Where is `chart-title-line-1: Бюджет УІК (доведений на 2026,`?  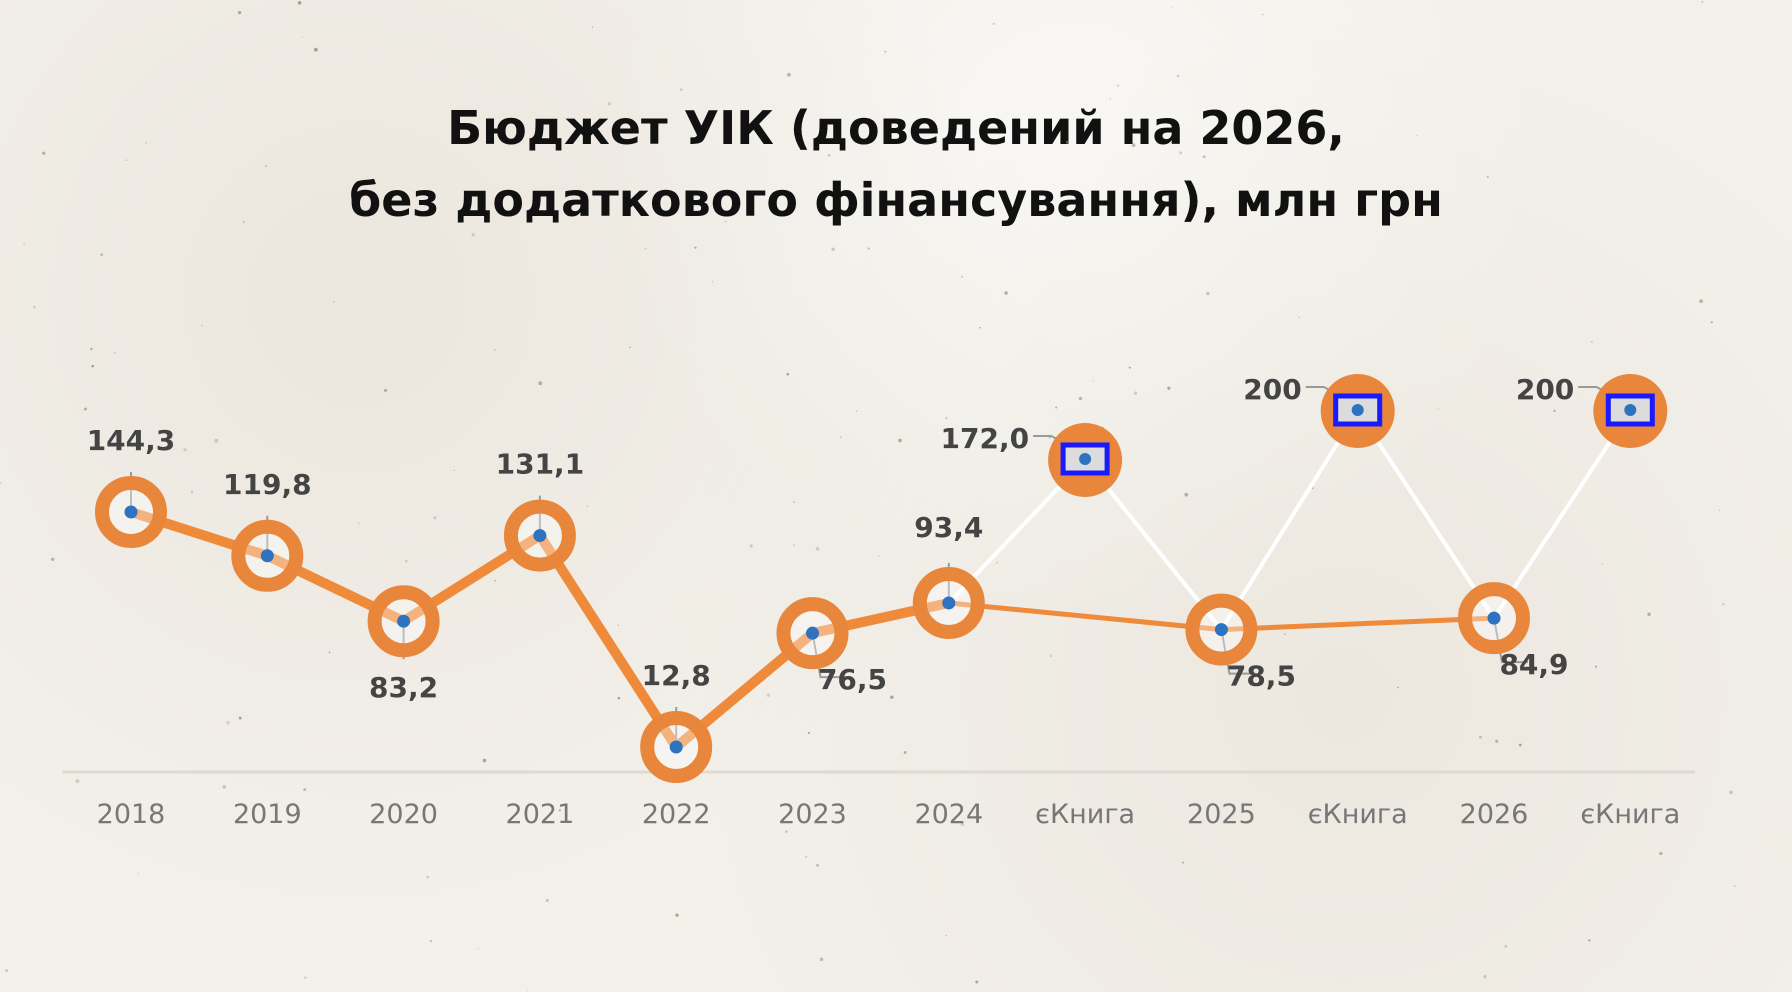 chart-title-line-1: Бюджет УІК (доведений на 2026, is located at coordinates (896, 128).